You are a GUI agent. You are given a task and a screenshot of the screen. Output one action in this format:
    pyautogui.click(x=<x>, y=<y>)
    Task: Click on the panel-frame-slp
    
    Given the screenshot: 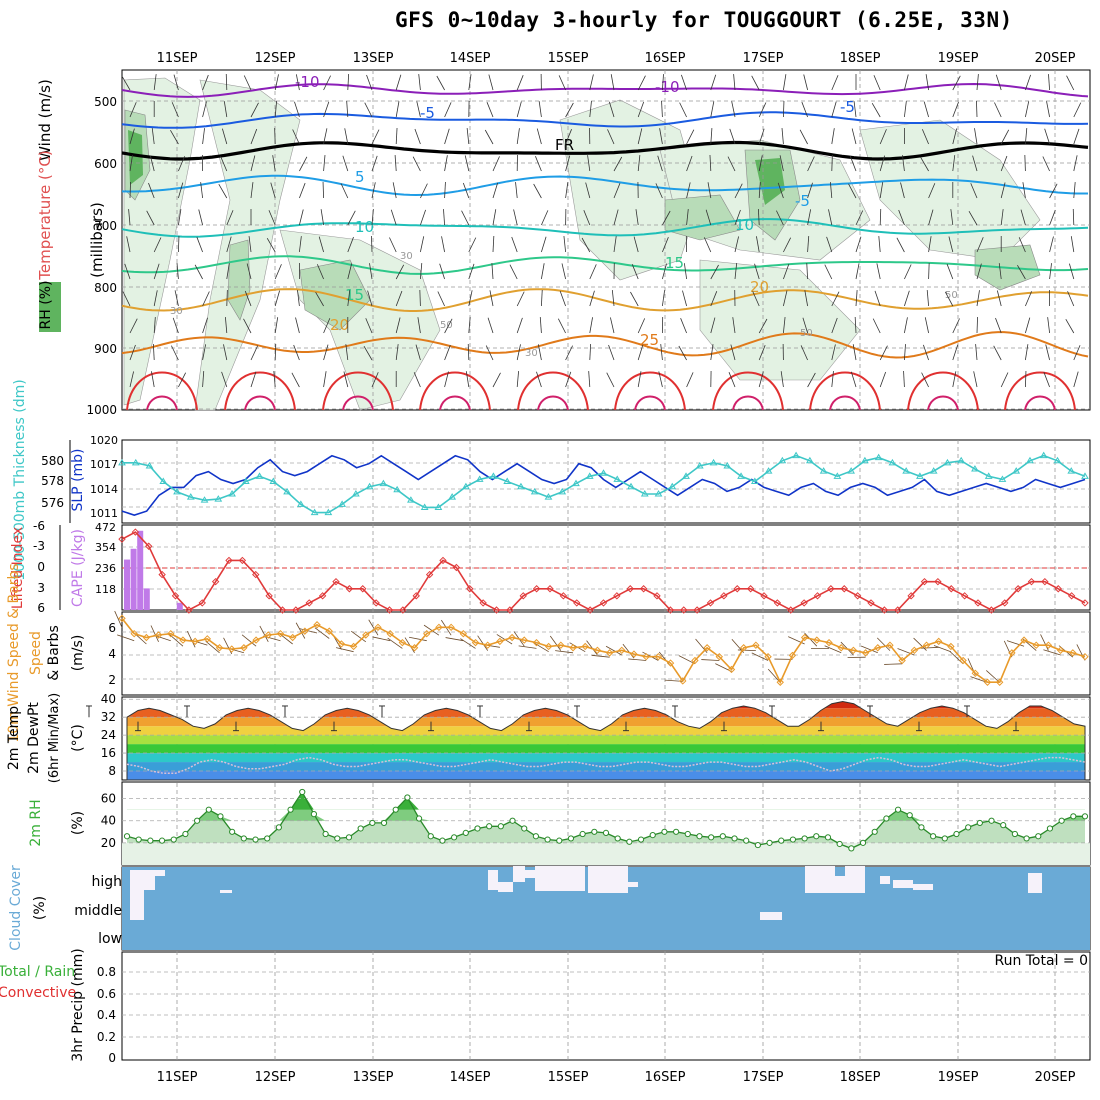 What is the action you would take?
    pyautogui.click(x=606, y=481)
    